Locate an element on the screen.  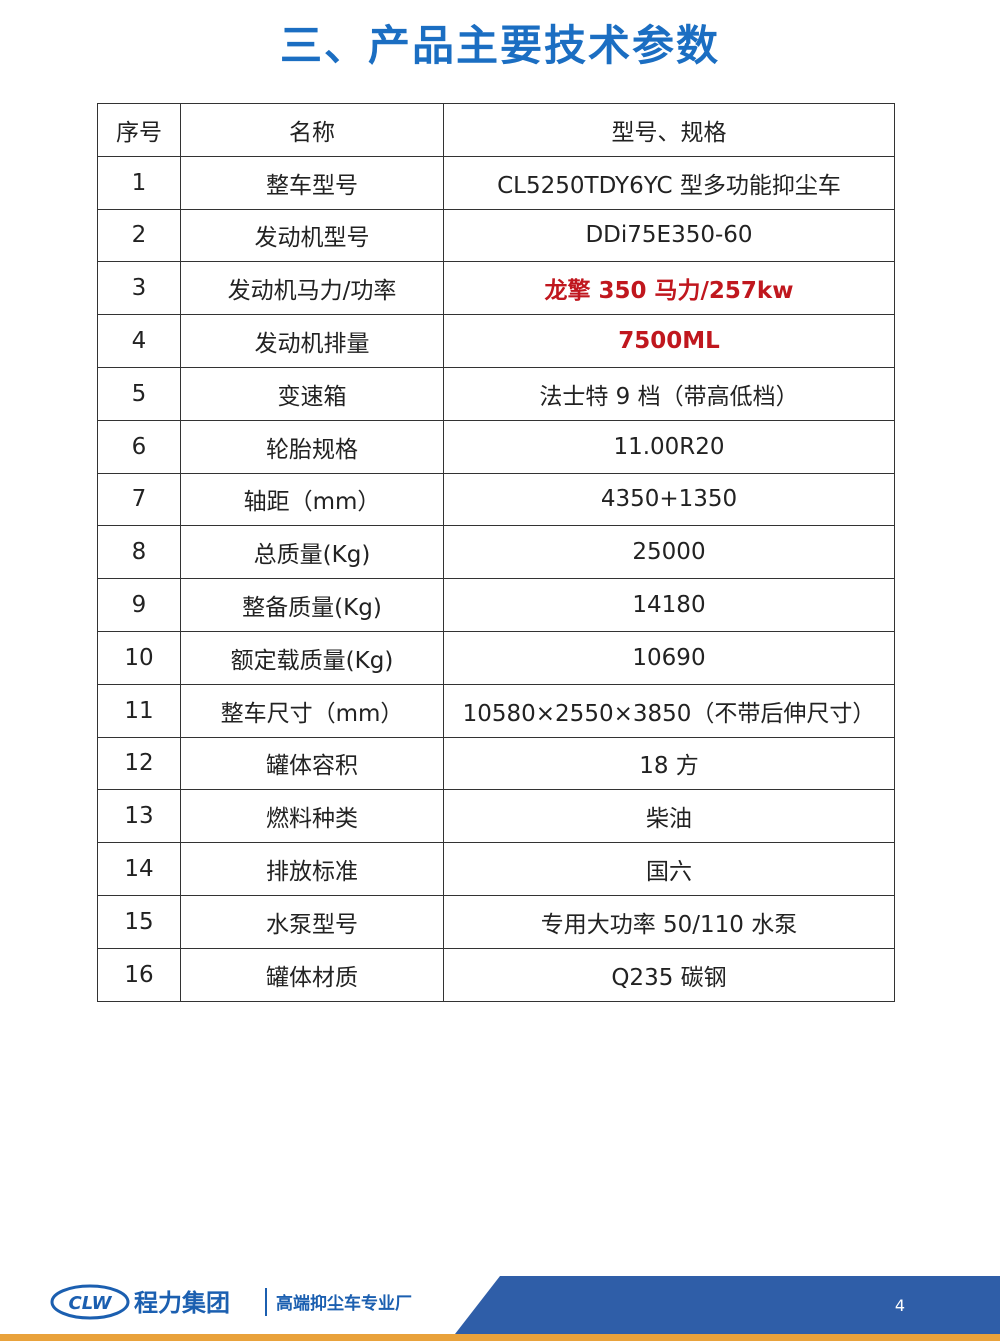
table-cell: 整车尺寸（mm） is located at coordinates (312, 710).